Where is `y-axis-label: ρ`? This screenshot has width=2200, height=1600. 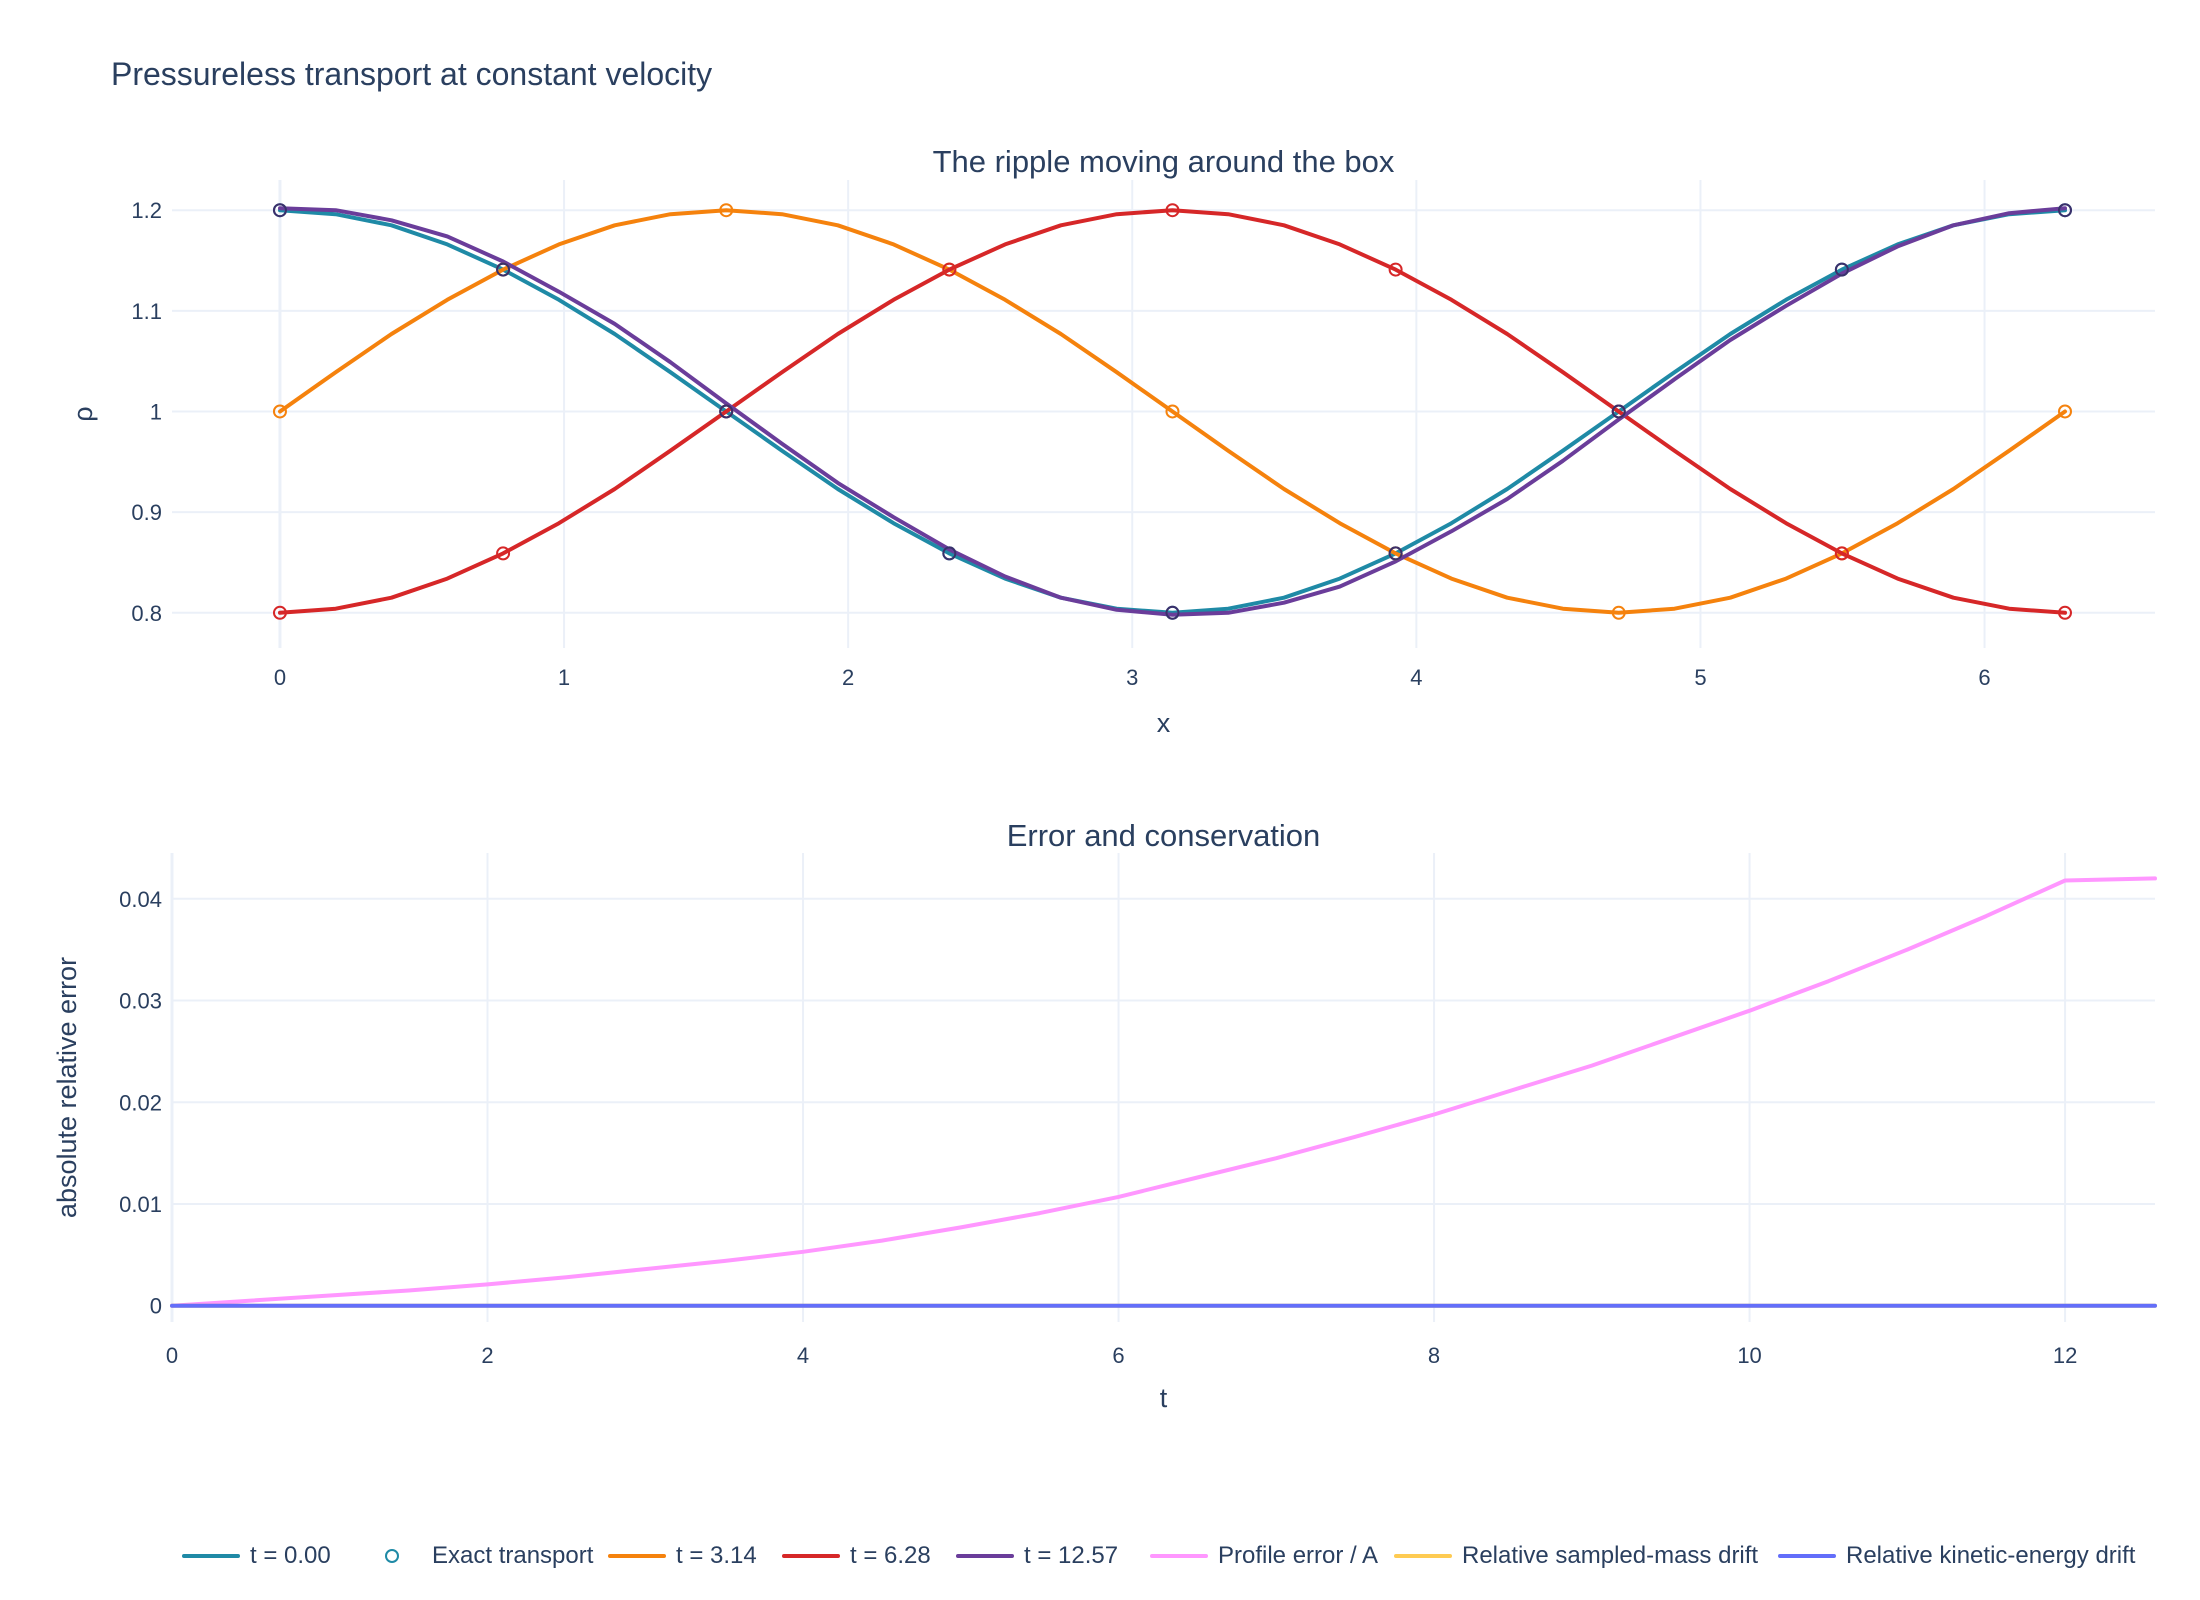 y-axis-label: ρ is located at coordinates (83, 413).